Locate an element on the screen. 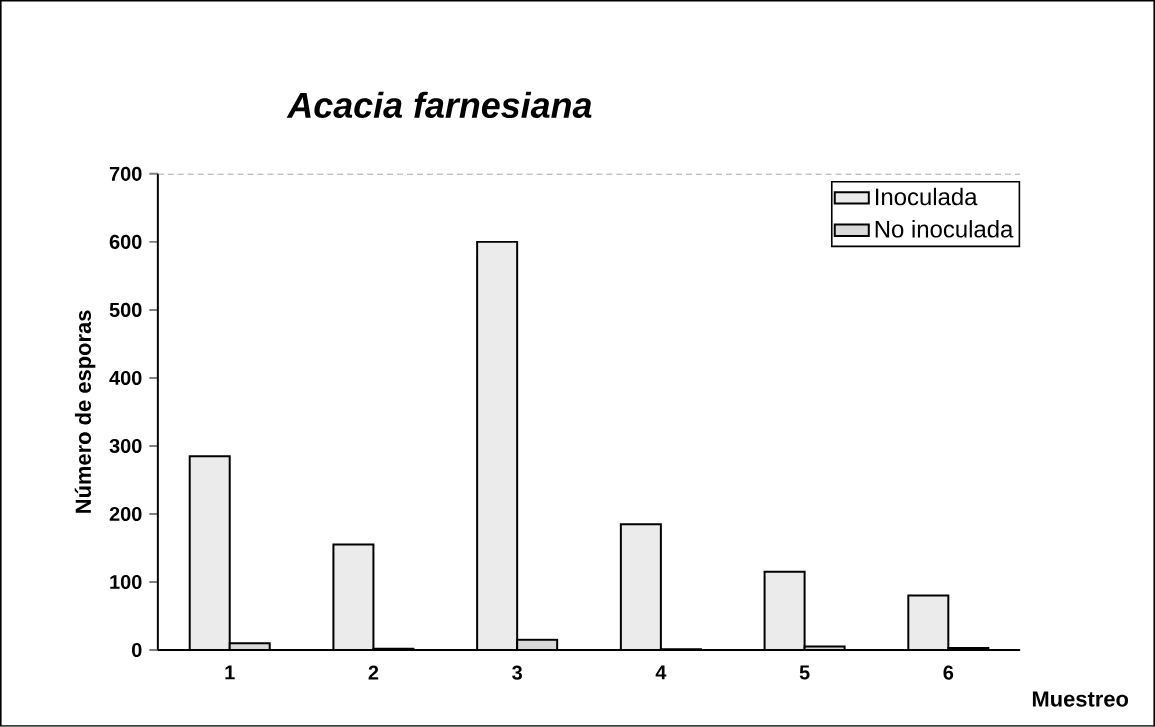 Image resolution: width=1155 pixels, height=727 pixels. y-axis-title: Número de esporas is located at coordinates (85, 411).